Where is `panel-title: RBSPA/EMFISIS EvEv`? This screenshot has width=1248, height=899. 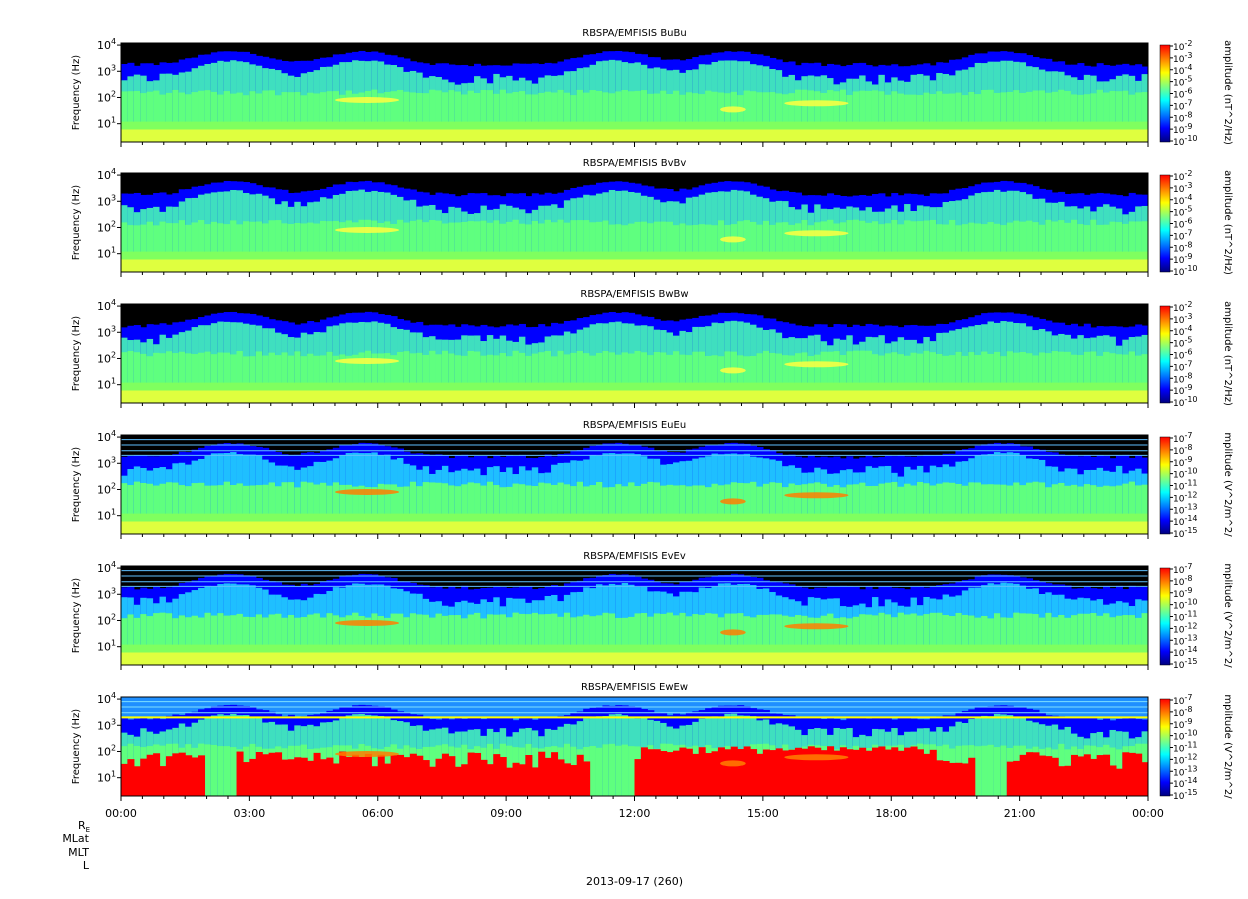 panel-title: RBSPA/EMFISIS EvEv is located at coordinates (634, 556).